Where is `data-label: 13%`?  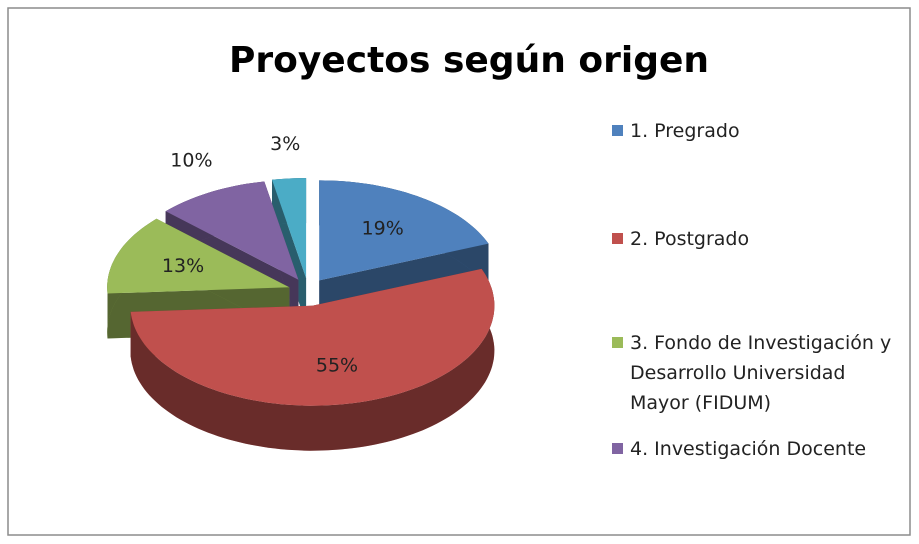
data-label: 13% is located at coordinates (183, 266).